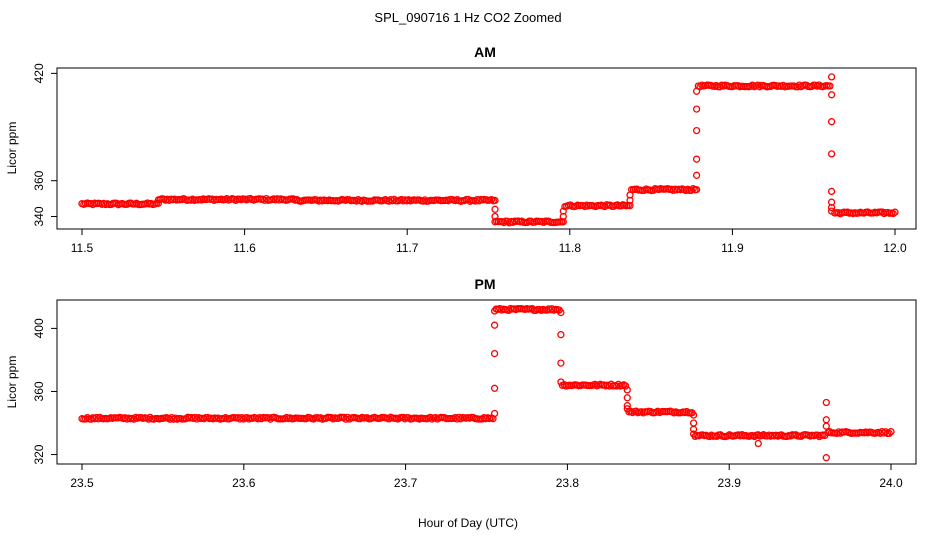  What do you see at coordinates (406, 483) in the screenshot?
I see `pm-x-tick-label: 23.7` at bounding box center [406, 483].